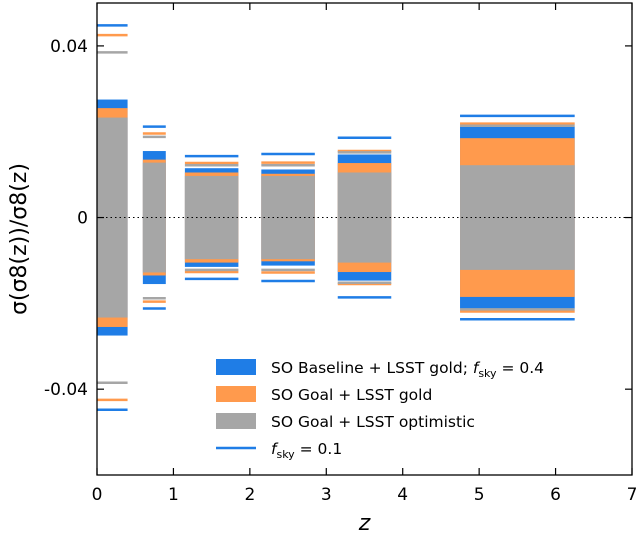 Image resolution: width=641 pixels, height=538 pixels. Describe the element at coordinates (69, 47) in the screenshot. I see `y-tick-label: 0.04` at that location.